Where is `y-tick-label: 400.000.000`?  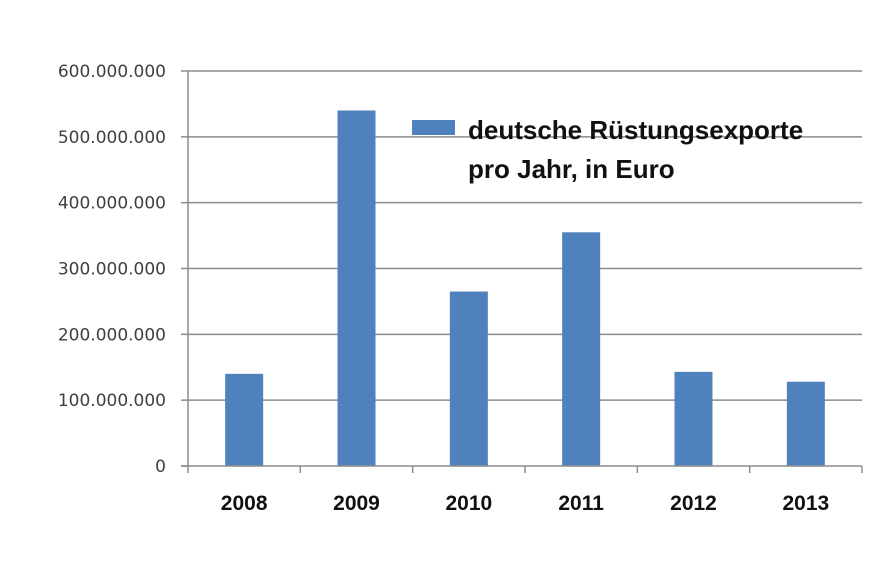
y-tick-label: 400.000.000 is located at coordinates (112, 204).